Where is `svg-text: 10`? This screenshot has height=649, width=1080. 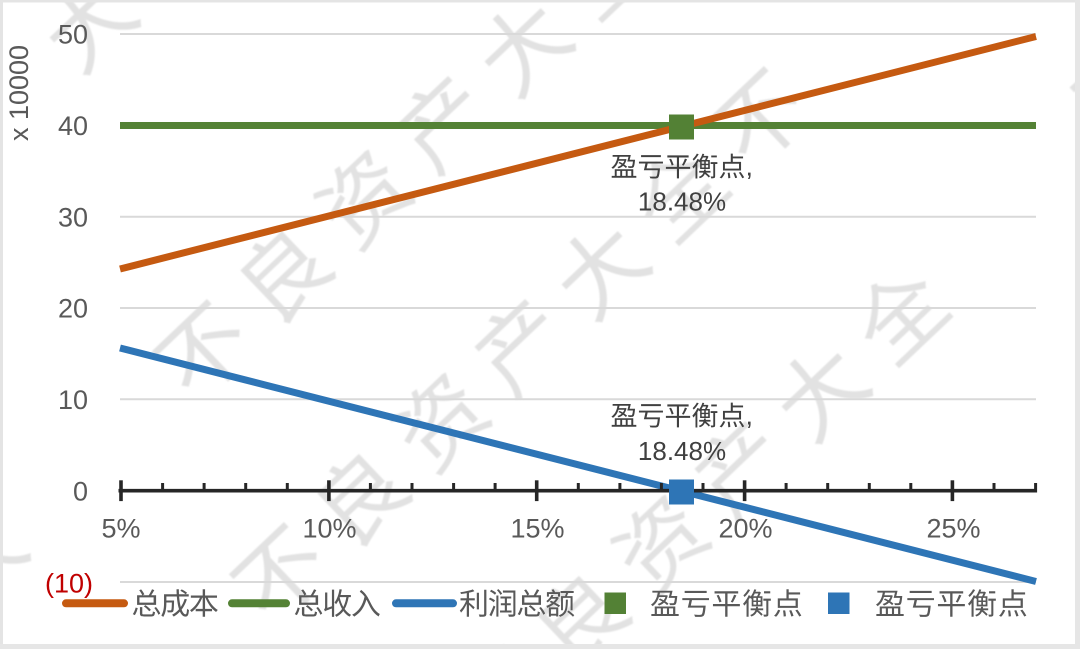
svg-text: 10 is located at coordinates (73, 400).